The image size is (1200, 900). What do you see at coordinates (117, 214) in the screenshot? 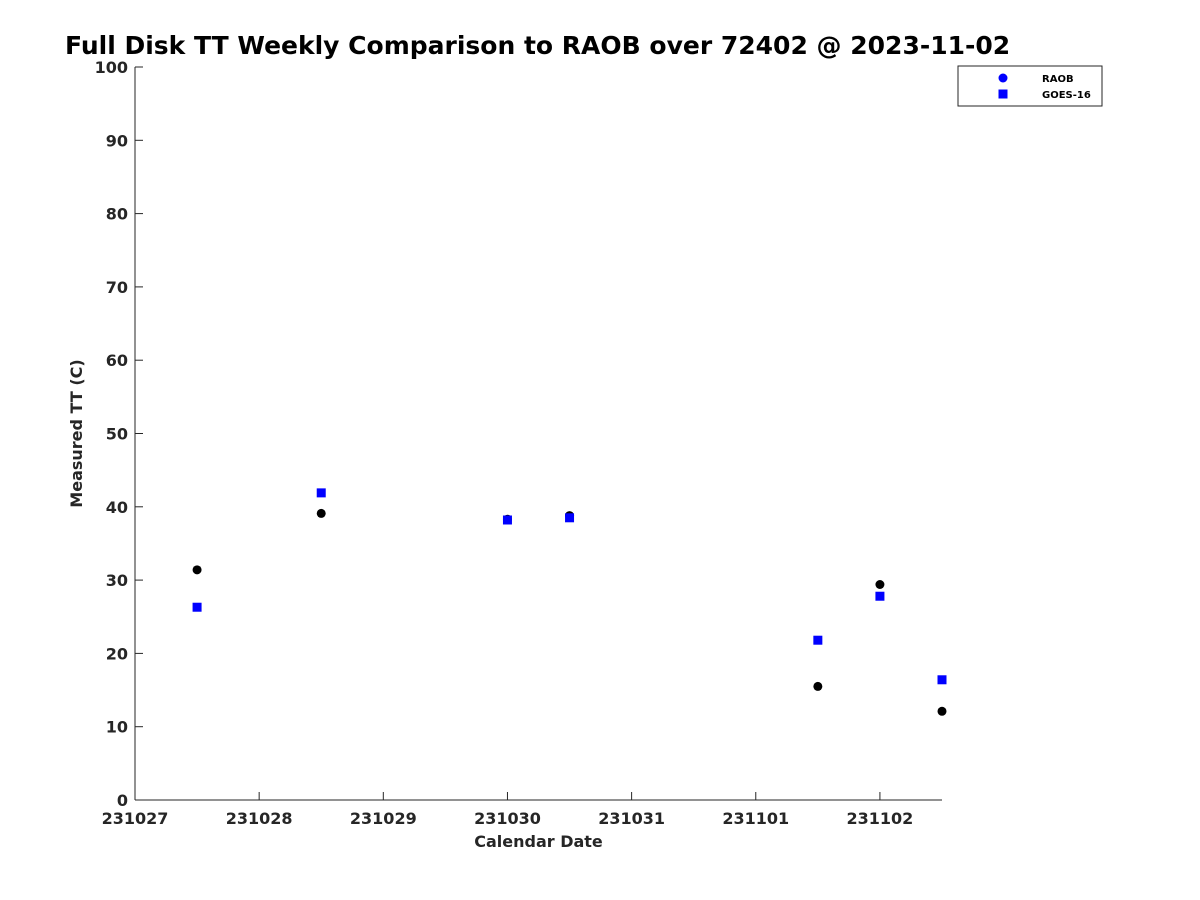
I see `y-tick-label: 80` at bounding box center [117, 214].